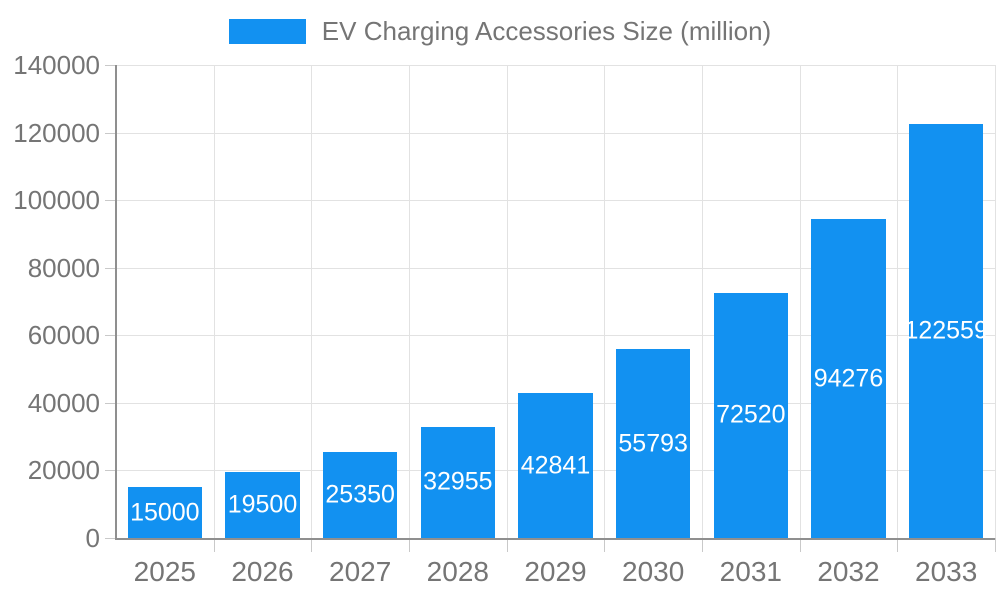 The image size is (1000, 600). I want to click on bar-2027: 25350, so click(360, 495).